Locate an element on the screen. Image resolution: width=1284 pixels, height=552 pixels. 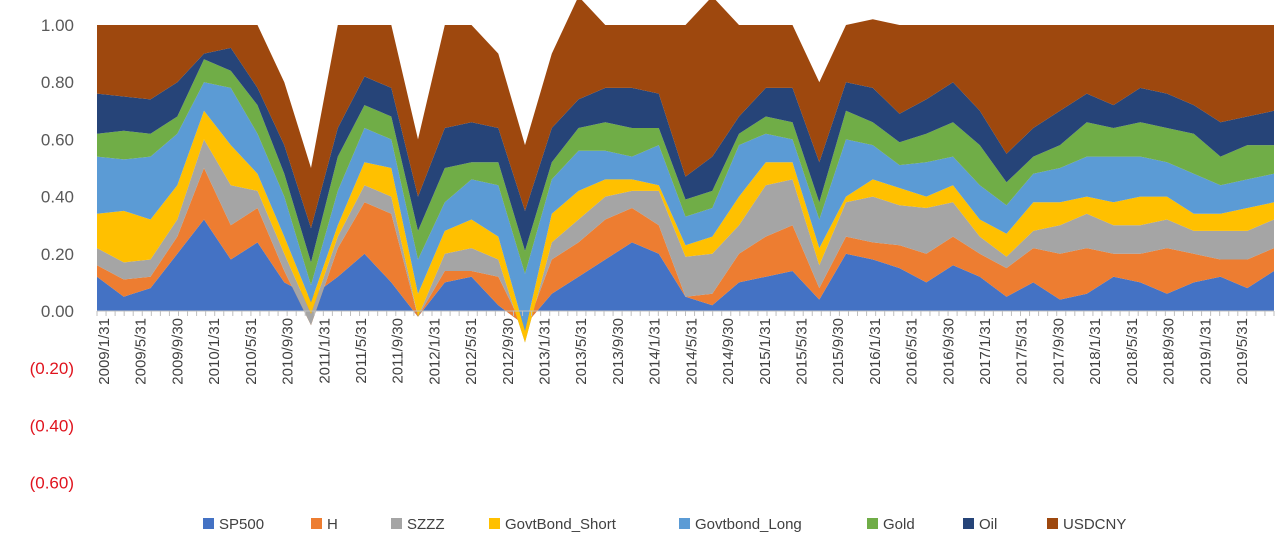
x-tick-label: 2017/9/30 is located at coordinates (1059, 351).